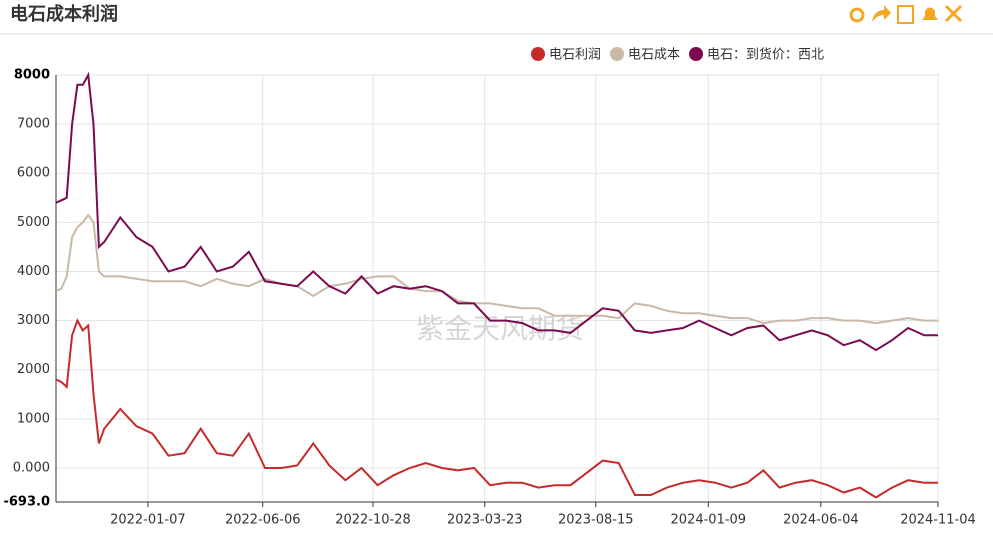 This screenshot has height=541, width=993. What do you see at coordinates (881, 13) in the screenshot?
I see `share-icon` at bounding box center [881, 13].